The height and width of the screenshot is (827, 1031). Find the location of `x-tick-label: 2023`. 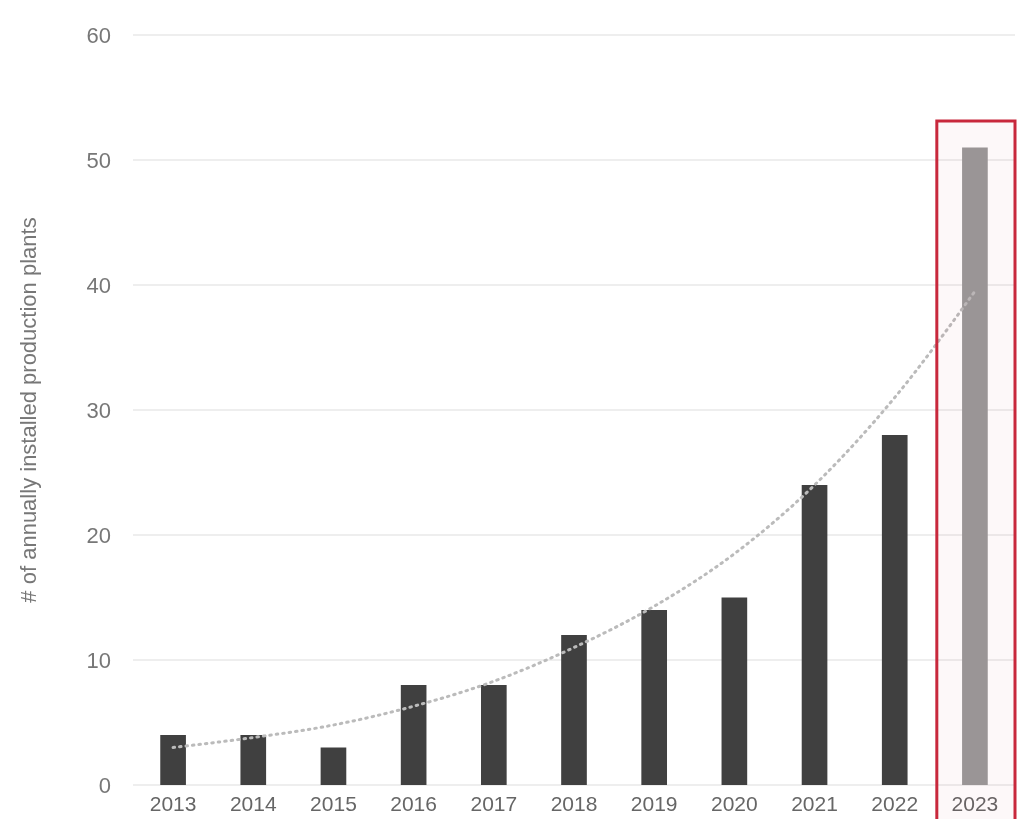

x-tick-label: 2023 is located at coordinates (975, 803).